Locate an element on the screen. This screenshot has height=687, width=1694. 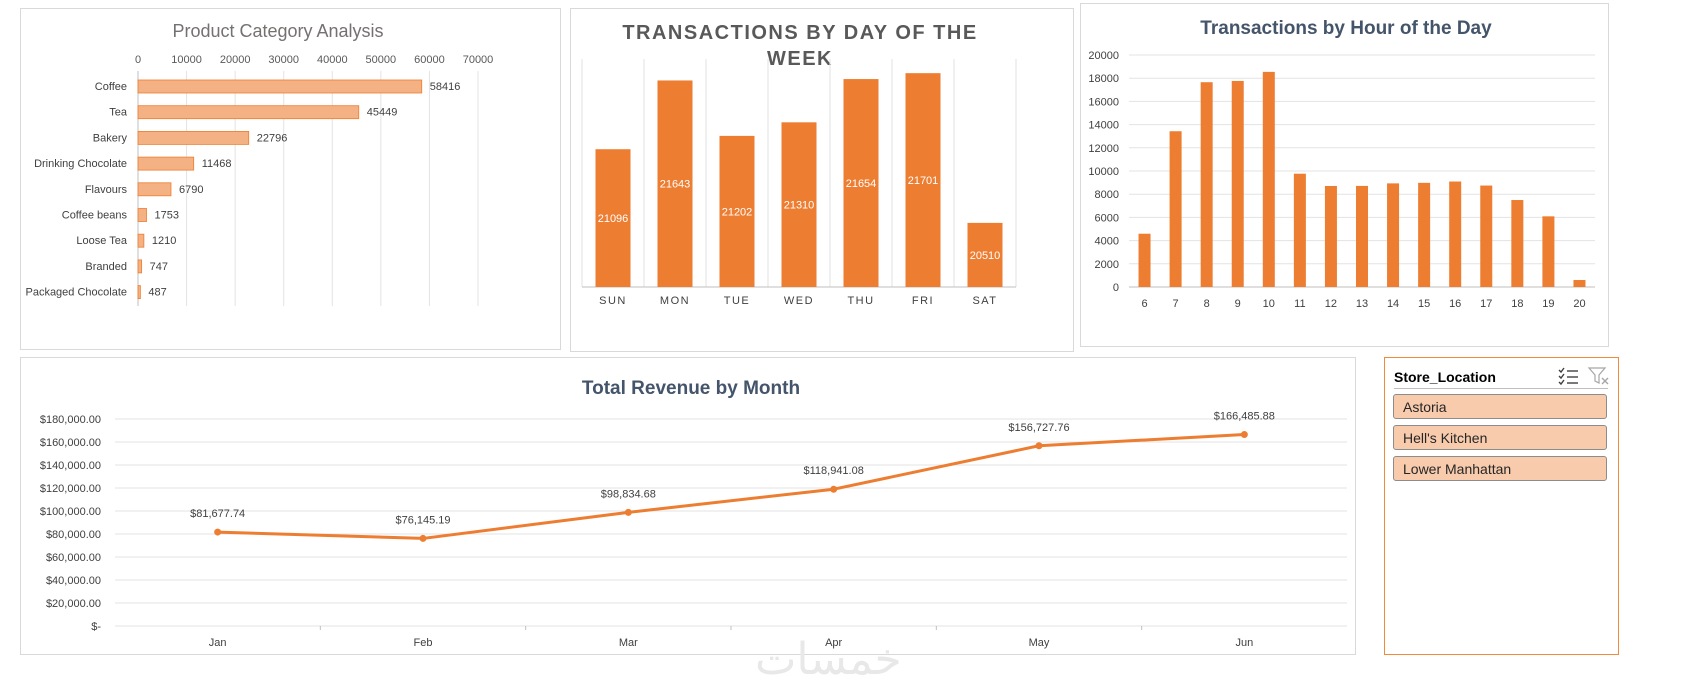
chart-title: Total Revenue by Month is located at coordinates (691, 388).